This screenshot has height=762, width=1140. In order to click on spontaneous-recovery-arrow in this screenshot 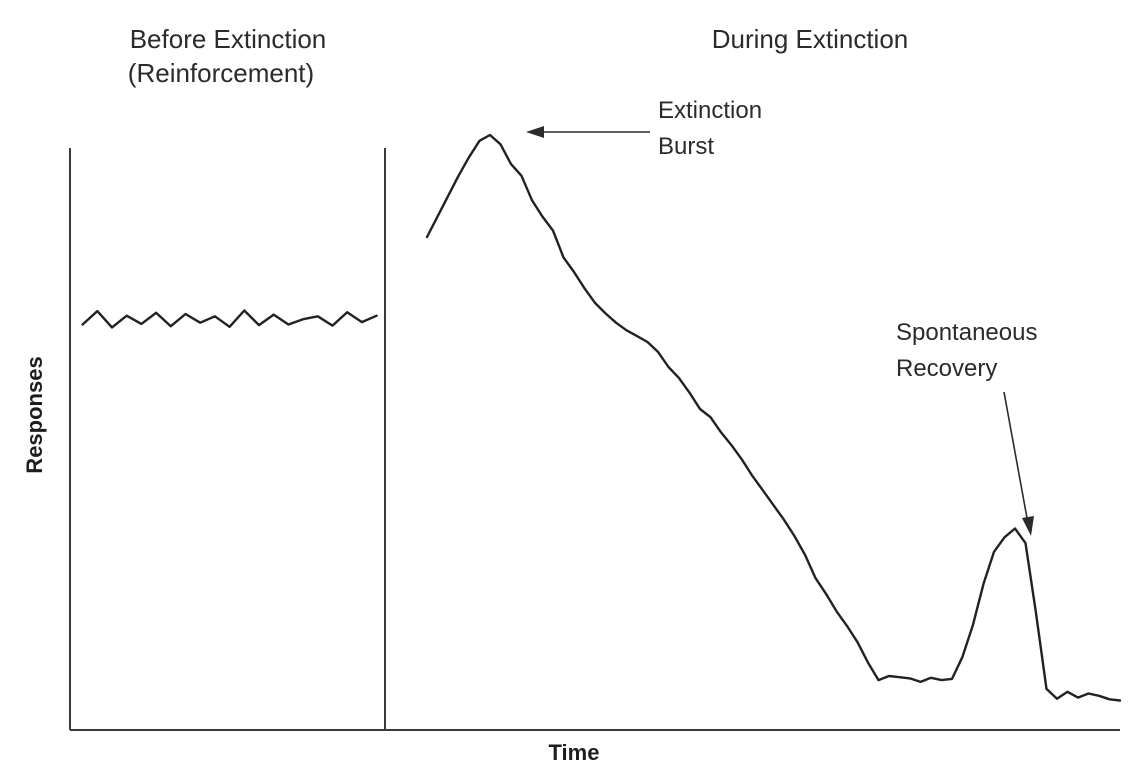, I will do `click(1015, 455)`.